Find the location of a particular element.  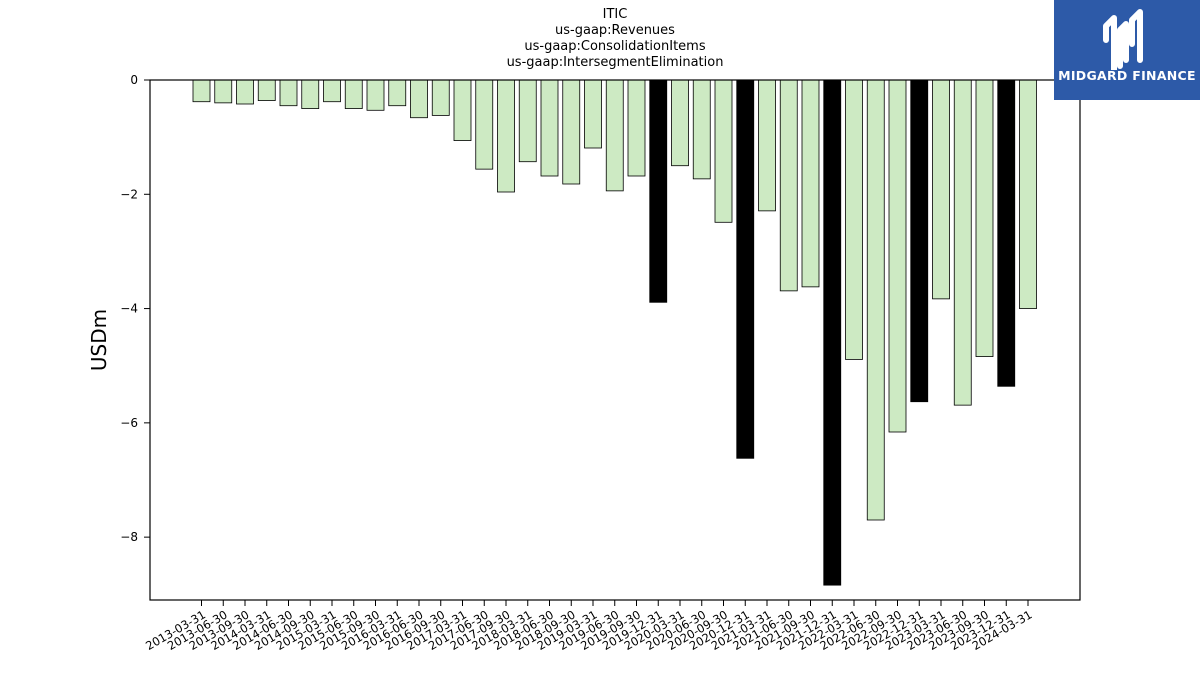

chart-title-line-2: us-gaap:Revenues is located at coordinates (615, 30).